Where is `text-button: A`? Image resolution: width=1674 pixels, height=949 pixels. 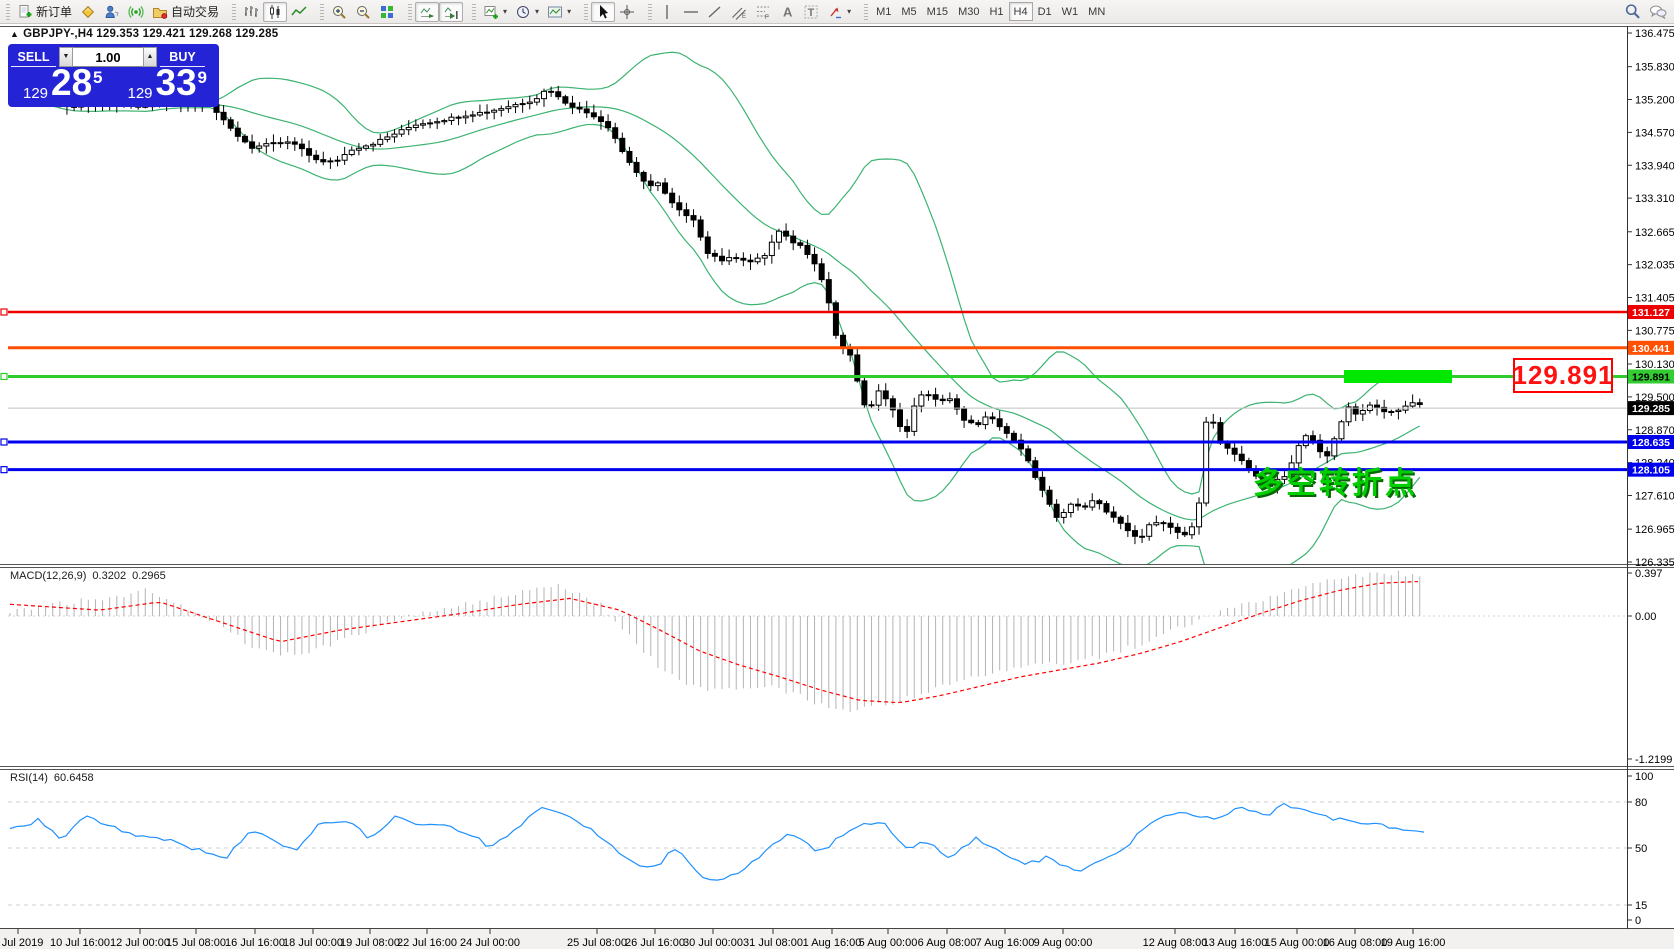 text-button: A is located at coordinates (787, 12).